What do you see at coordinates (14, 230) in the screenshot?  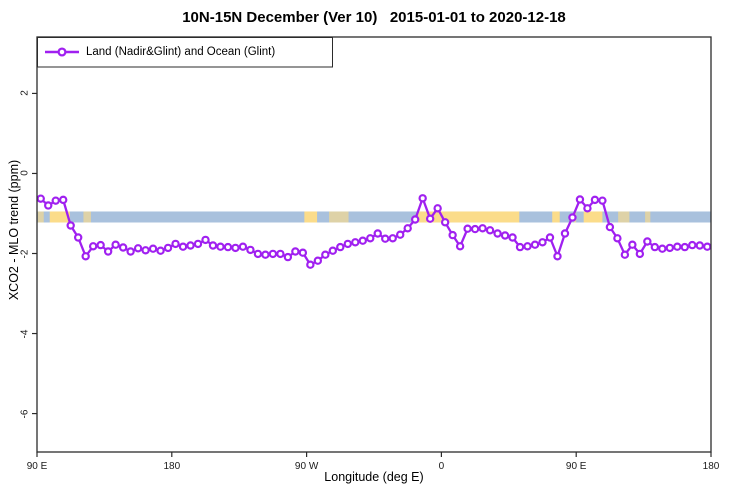 I see `y-axis-title: XCO2 - MLO trend (ppm)` at bounding box center [14, 230].